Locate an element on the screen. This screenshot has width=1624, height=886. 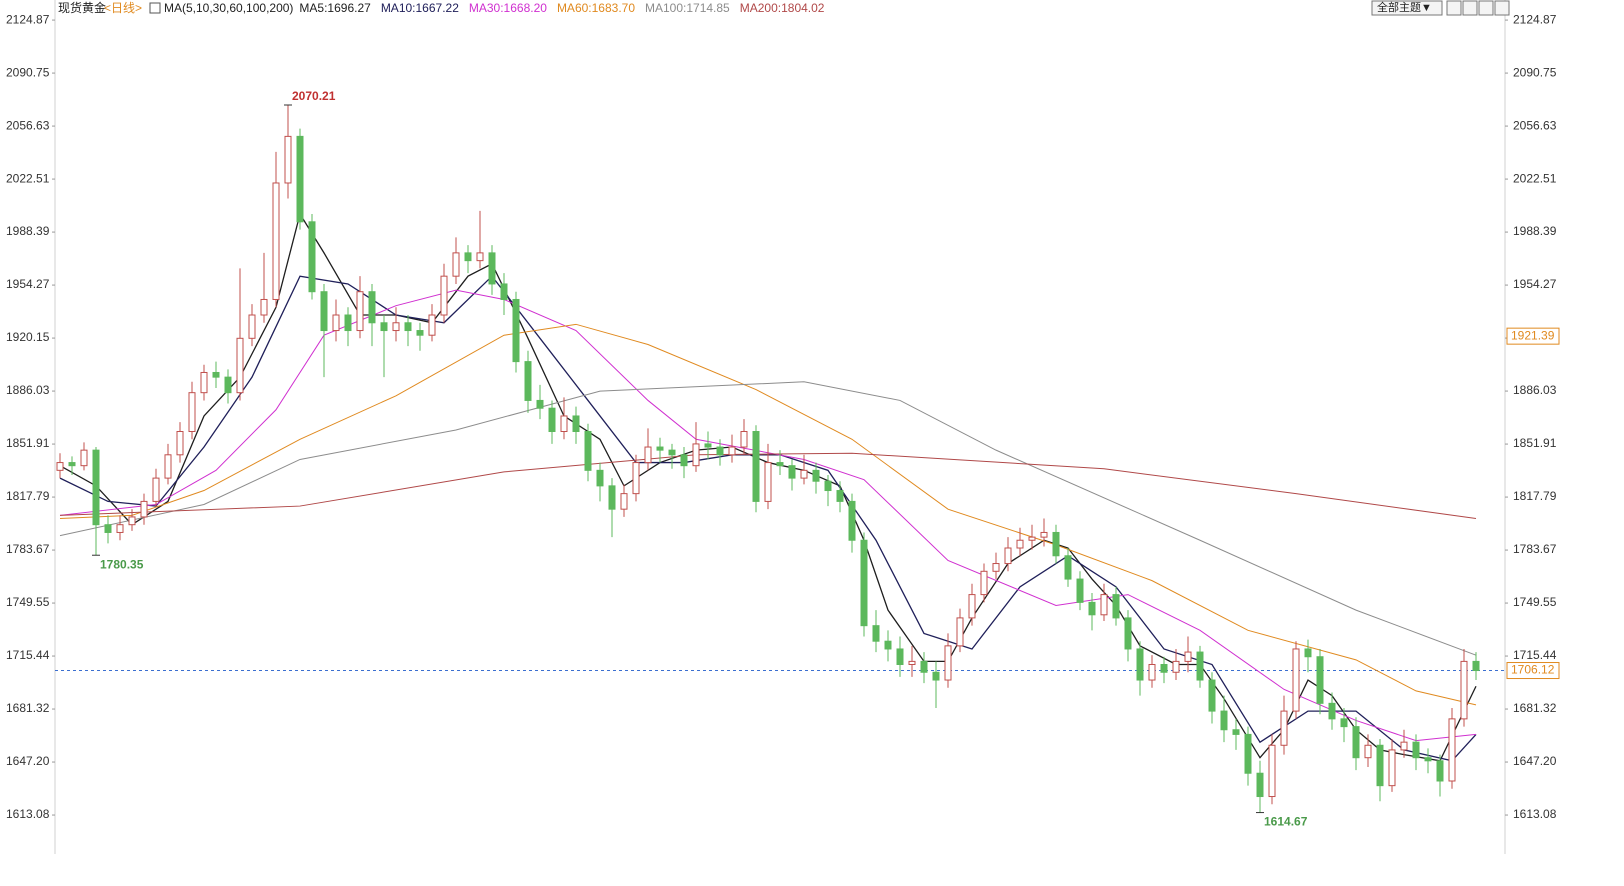
y-tick-label: 1715.44 is located at coordinates (1535, 655).